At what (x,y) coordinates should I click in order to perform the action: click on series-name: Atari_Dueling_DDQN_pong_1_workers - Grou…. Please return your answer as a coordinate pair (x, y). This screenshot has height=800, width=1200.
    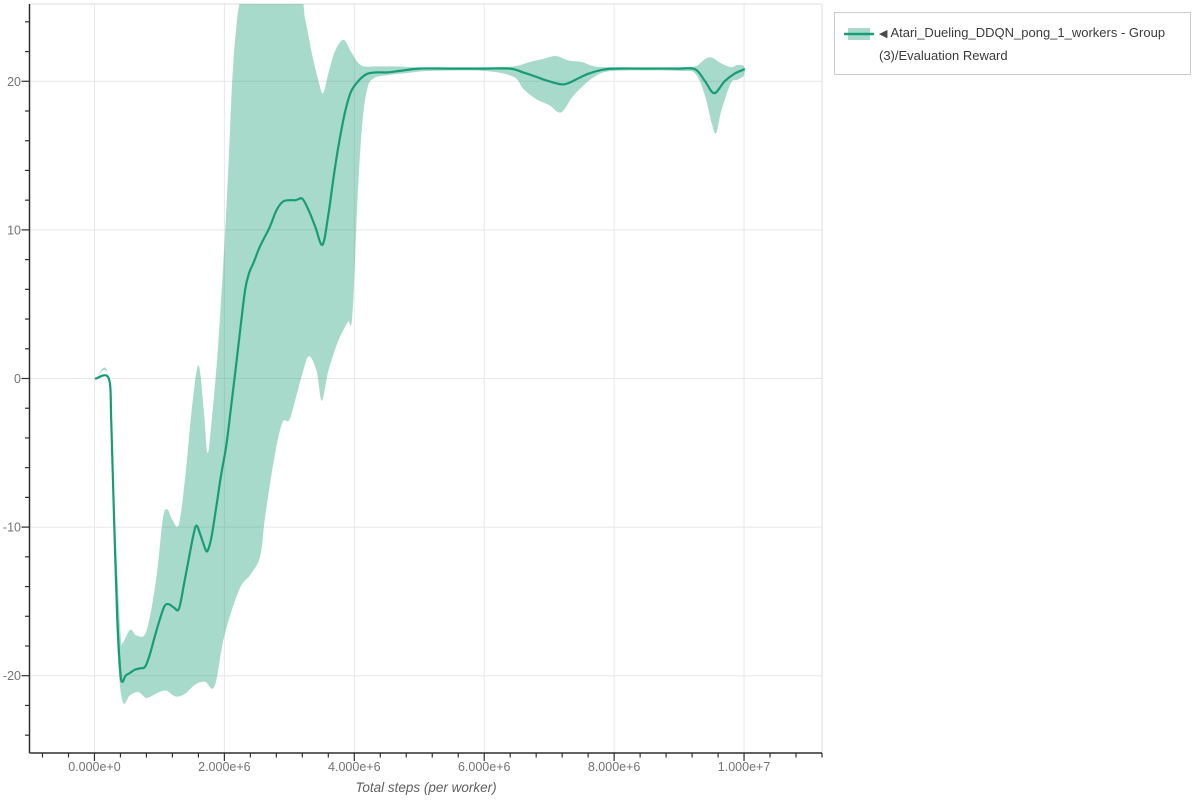
    Looking at the image, I should click on (1022, 44).